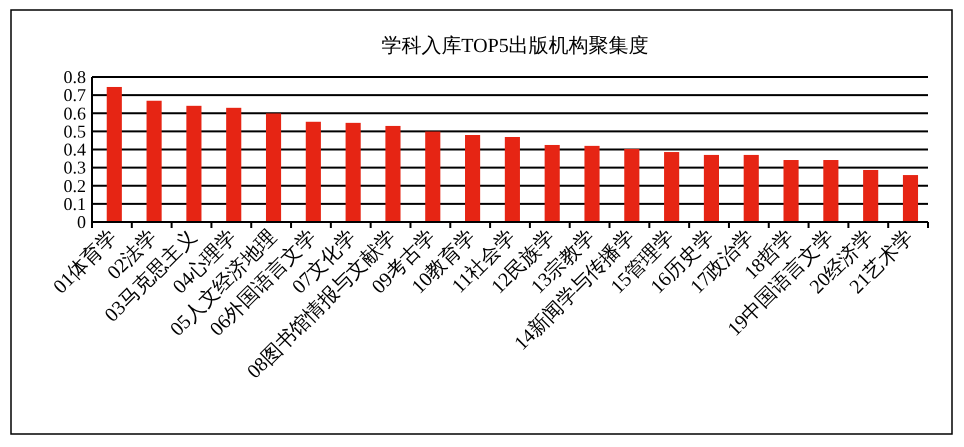  Describe the element at coordinates (75, 95) in the screenshot. I see `y-tick-label: 0.7` at that location.